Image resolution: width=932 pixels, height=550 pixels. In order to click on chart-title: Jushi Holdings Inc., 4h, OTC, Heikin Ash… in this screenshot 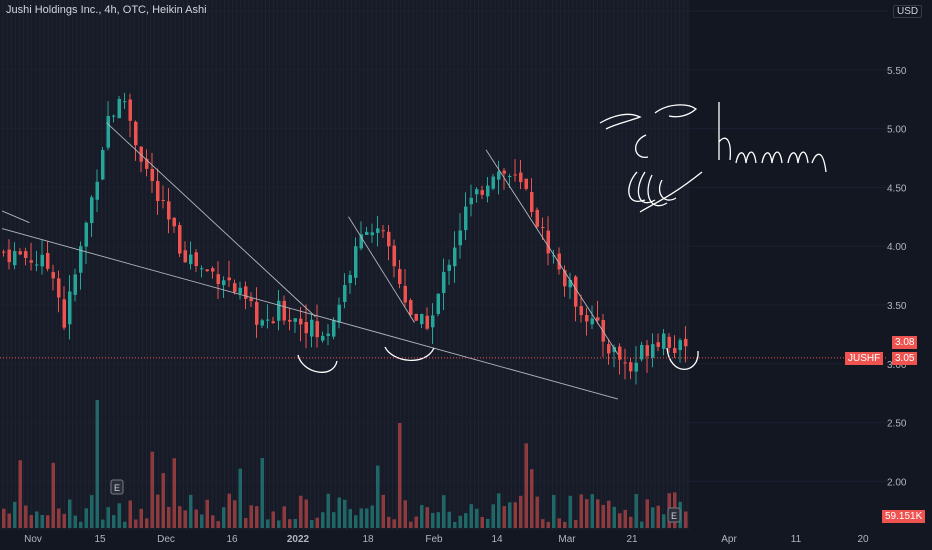, I will do `click(106, 10)`.